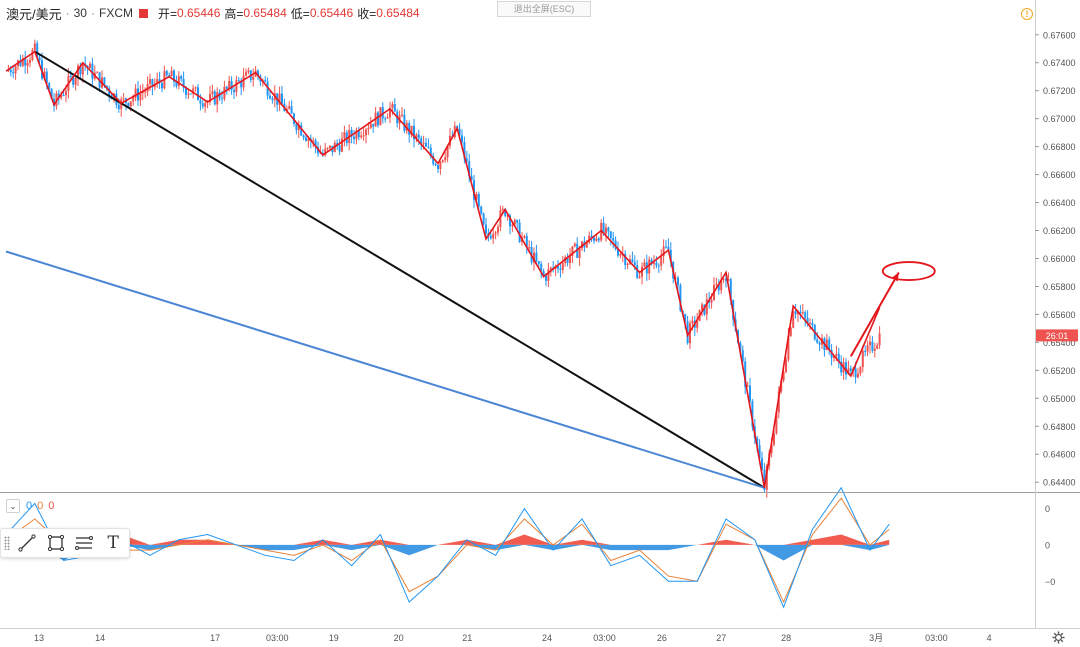  Describe the element at coordinates (1050, 582) in the screenshot. I see `macd-tick-label: −0` at that location.